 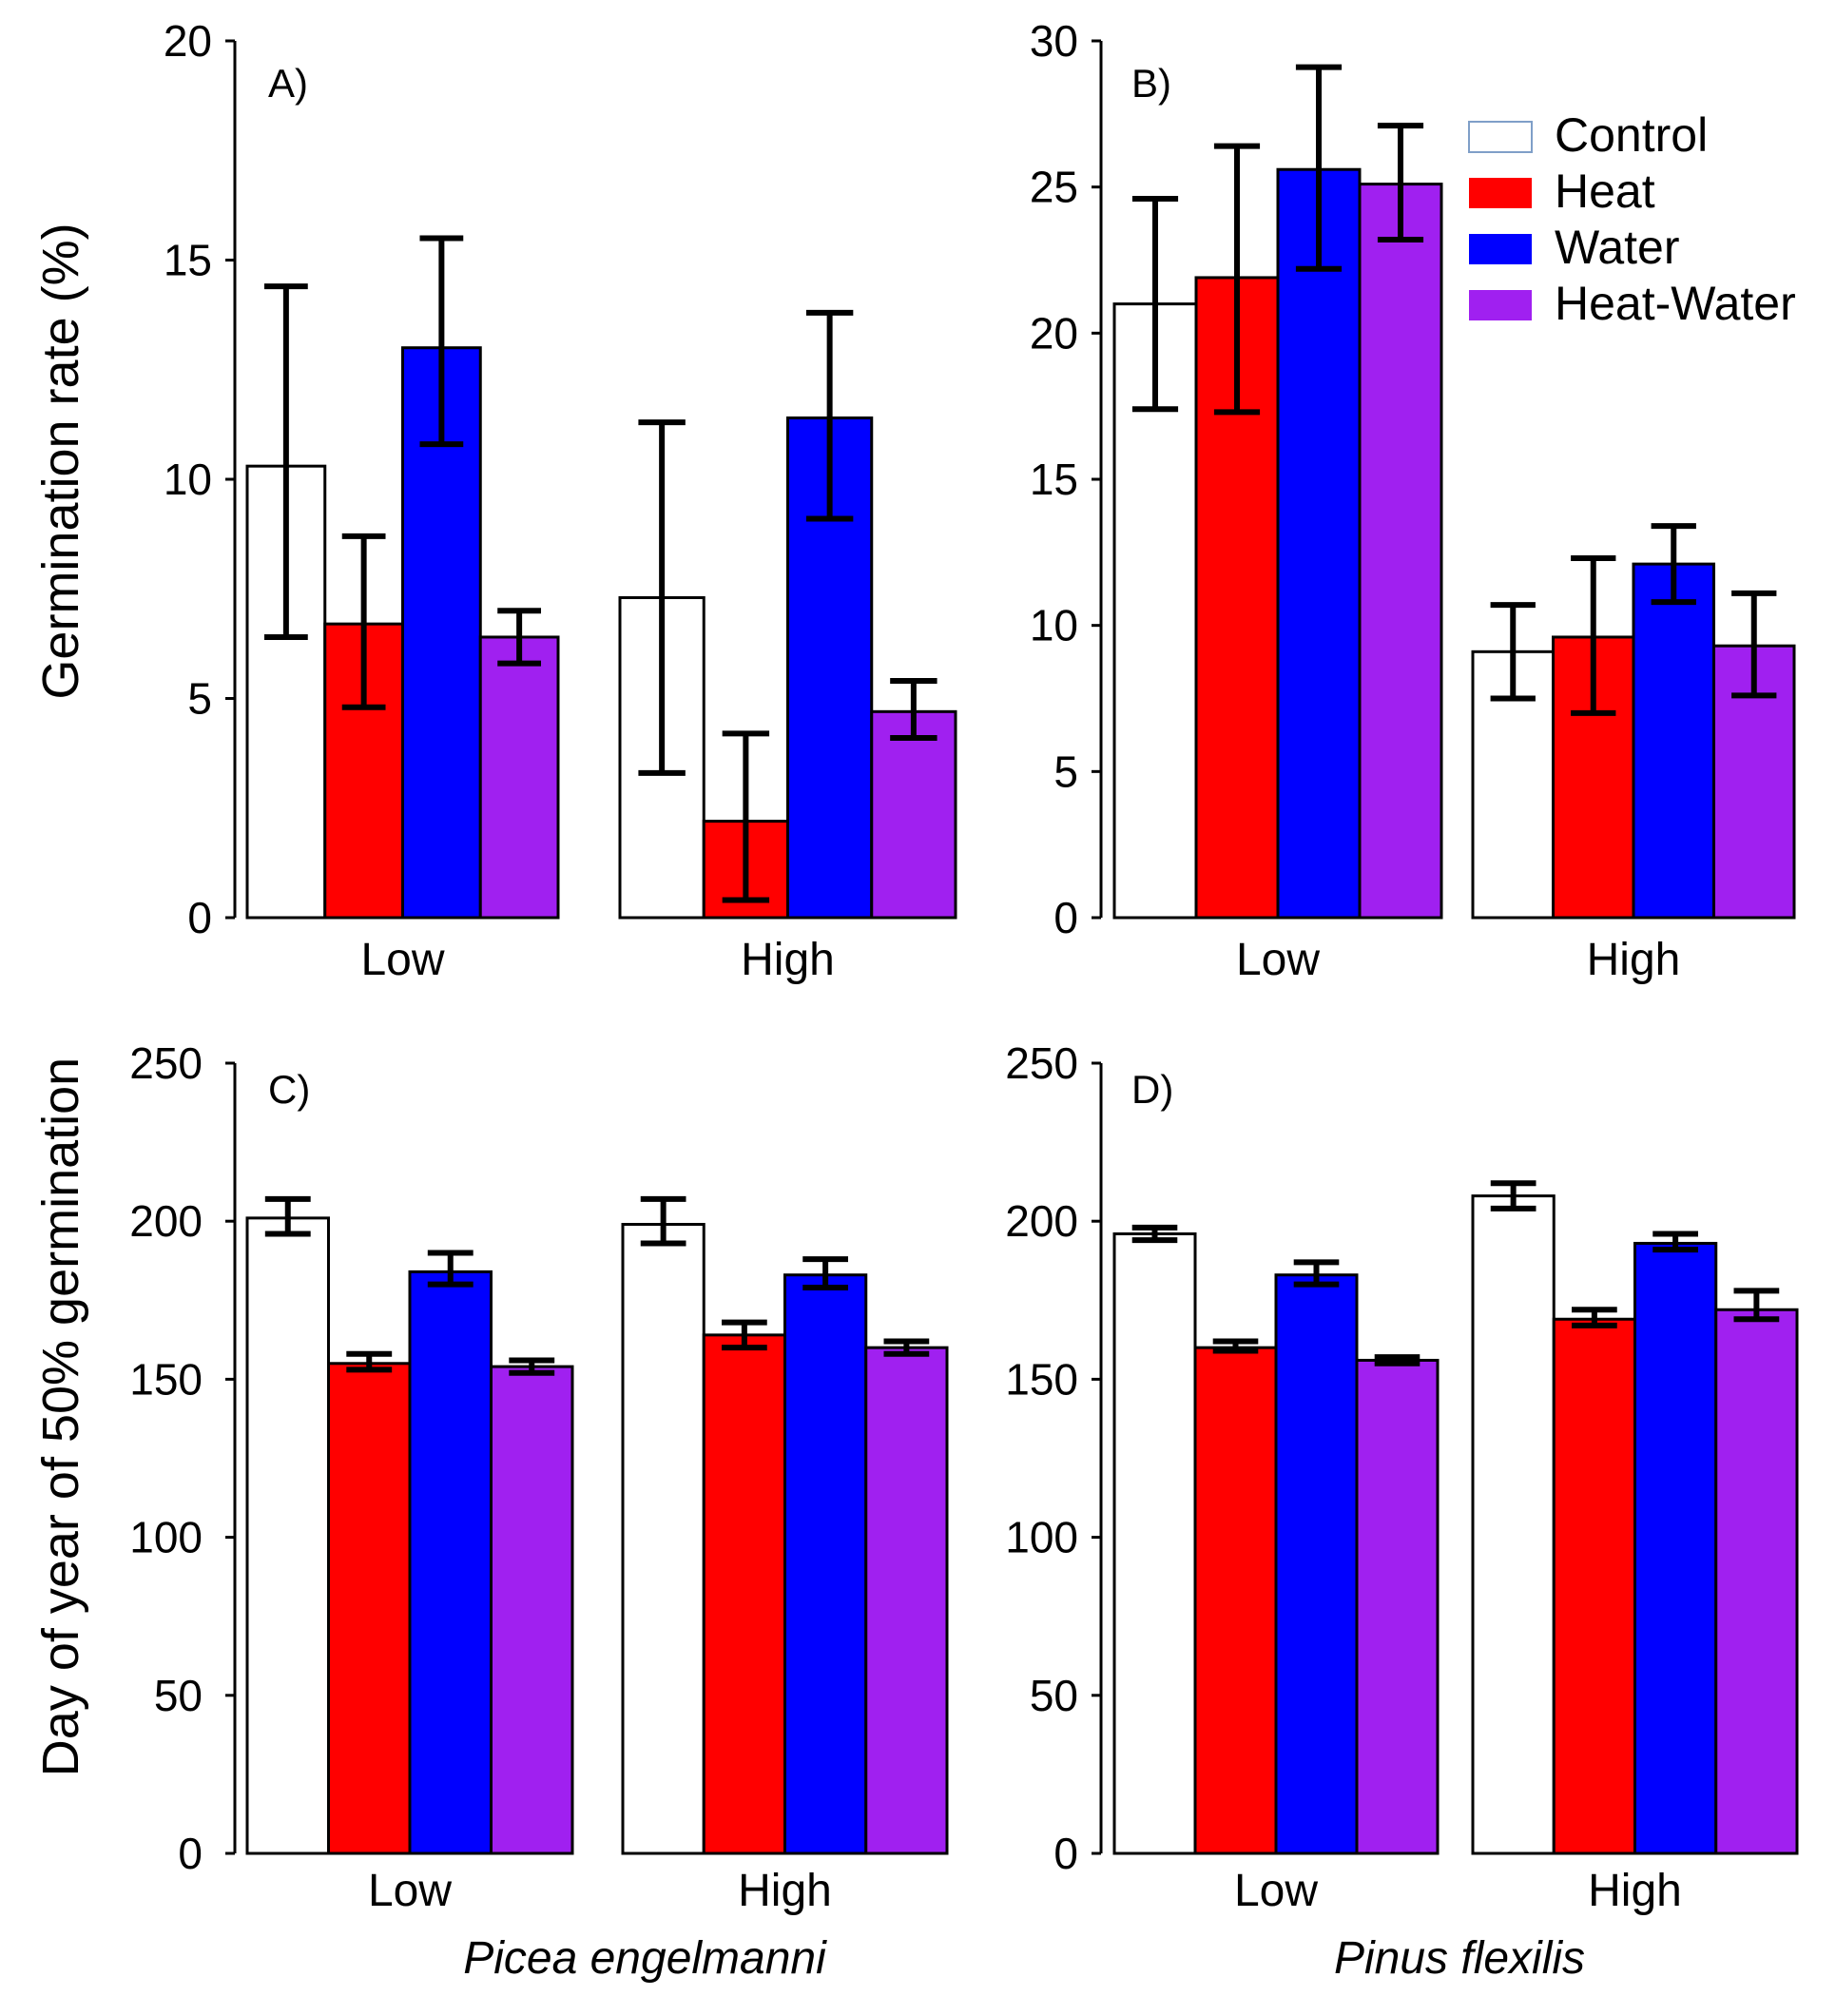 What do you see at coordinates (60, 461) in the screenshot?
I see `y-axis-title-top: Germination rate (%)` at bounding box center [60, 461].